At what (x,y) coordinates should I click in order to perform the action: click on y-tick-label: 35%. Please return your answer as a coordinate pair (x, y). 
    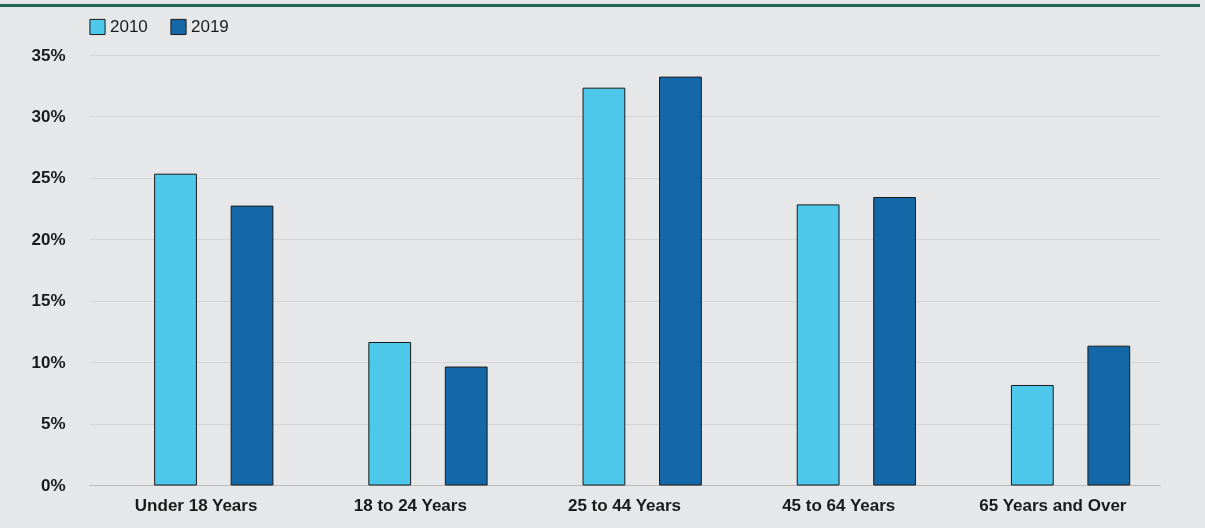
    Looking at the image, I should click on (48, 55).